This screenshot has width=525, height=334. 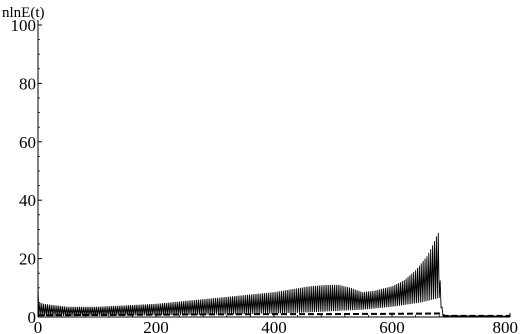 I want to click on y-tick-label: 40, so click(x=27, y=200).